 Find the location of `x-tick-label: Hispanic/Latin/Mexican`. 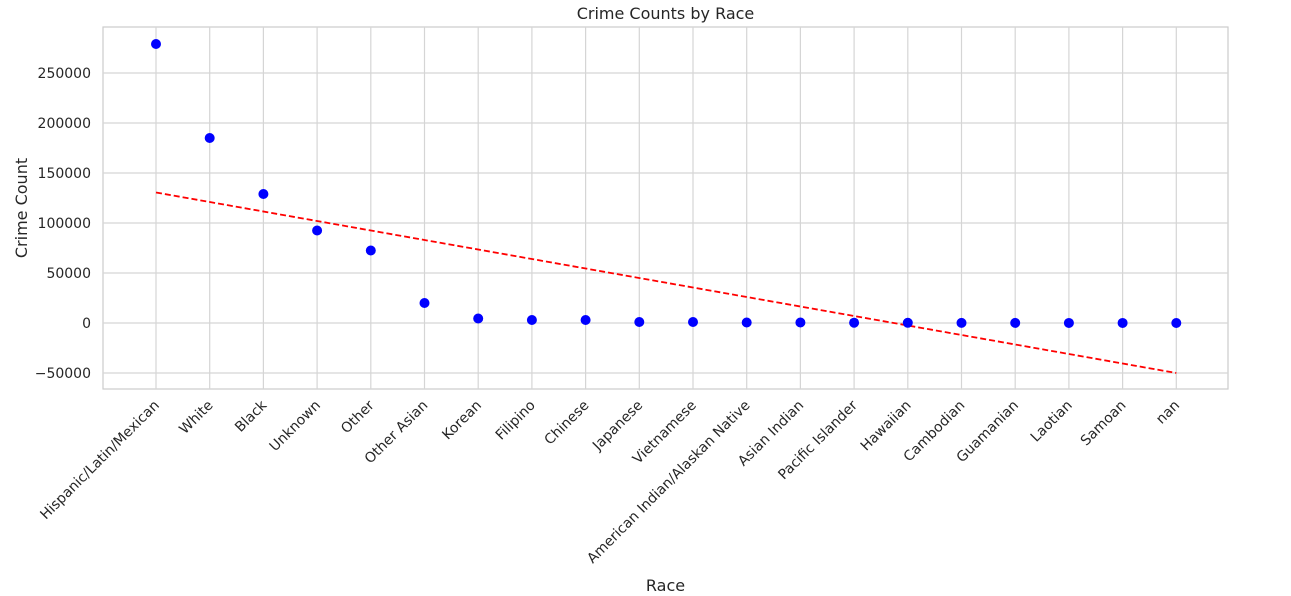

x-tick-label: Hispanic/Latin/Mexican is located at coordinates (100, 461).